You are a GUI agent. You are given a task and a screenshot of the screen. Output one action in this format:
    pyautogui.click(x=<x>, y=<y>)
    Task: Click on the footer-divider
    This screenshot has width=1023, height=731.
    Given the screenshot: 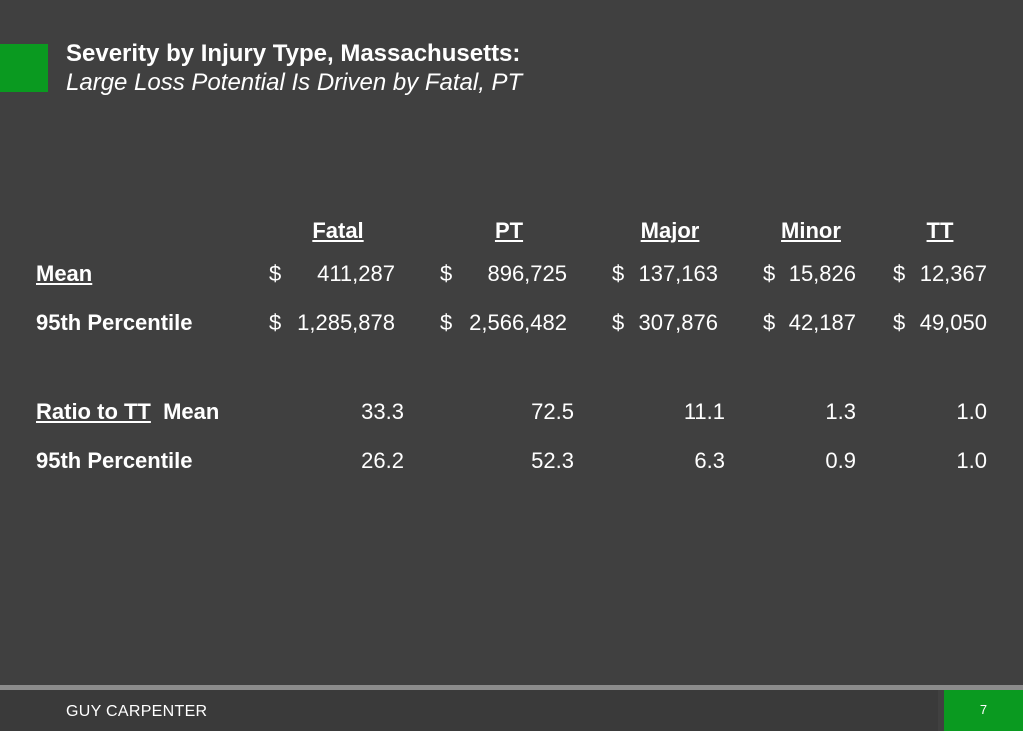 What is the action you would take?
    pyautogui.click(x=511, y=687)
    